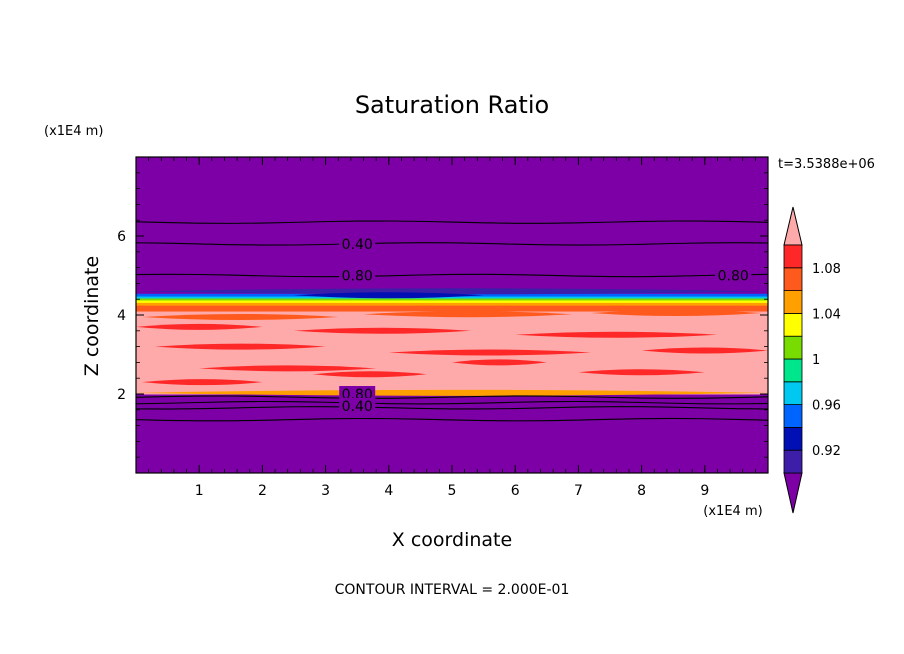 This screenshot has height=654, width=904. I want to click on colorbar-label-0.96: 0.96, so click(826, 406).